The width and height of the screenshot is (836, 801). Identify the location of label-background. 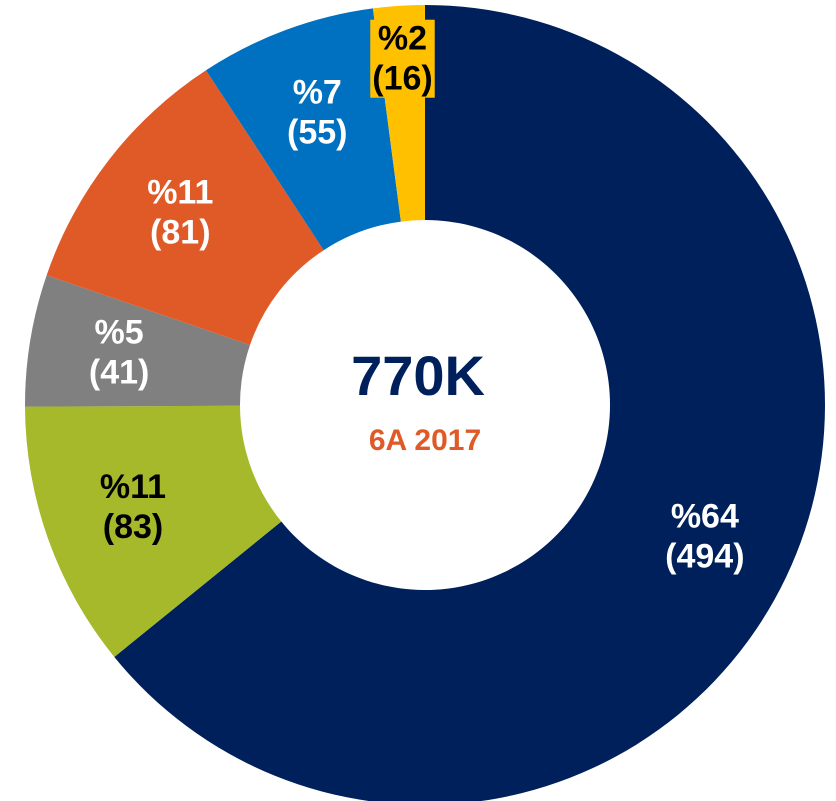
(402, 58).